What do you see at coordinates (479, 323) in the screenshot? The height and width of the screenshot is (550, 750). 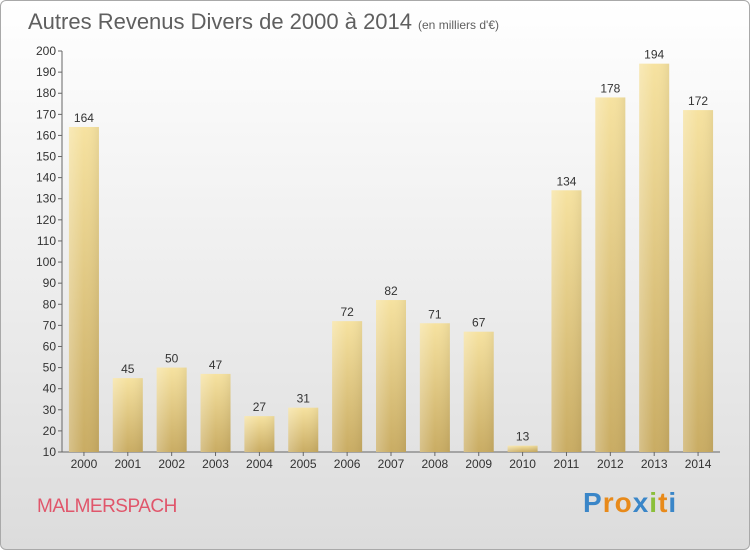 I see `bar-value-label: 67` at bounding box center [479, 323].